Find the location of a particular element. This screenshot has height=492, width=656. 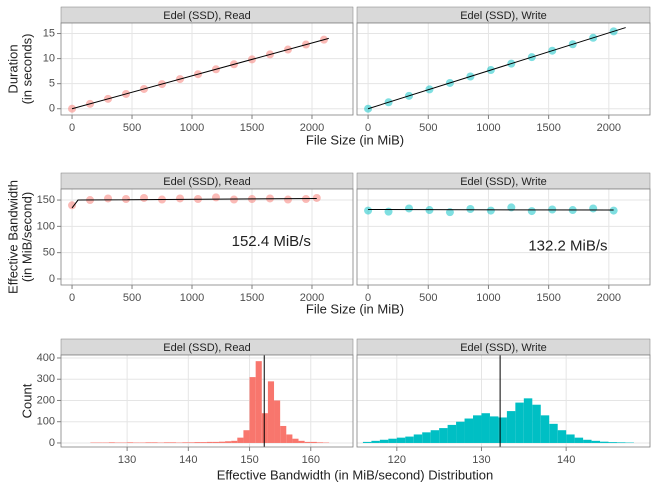

y-tick-label: 10 is located at coordinates (49, 59).